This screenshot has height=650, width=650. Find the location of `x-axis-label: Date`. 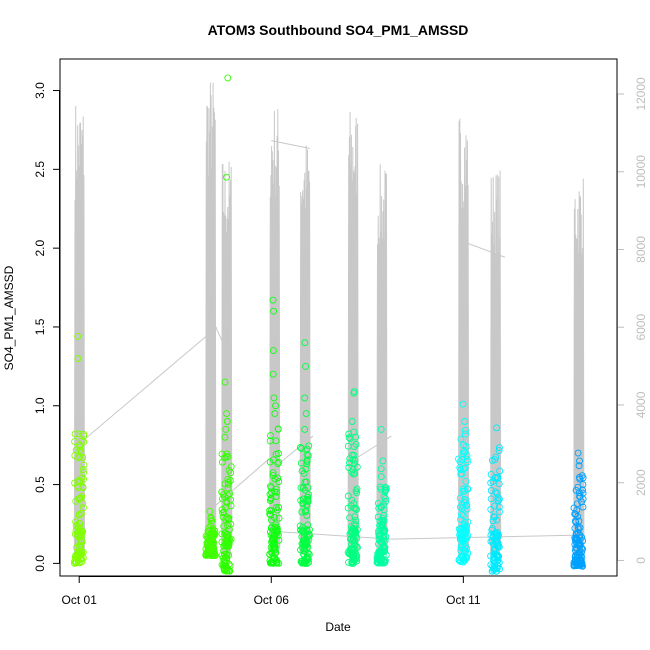

x-axis-label: Date is located at coordinates (338, 627).